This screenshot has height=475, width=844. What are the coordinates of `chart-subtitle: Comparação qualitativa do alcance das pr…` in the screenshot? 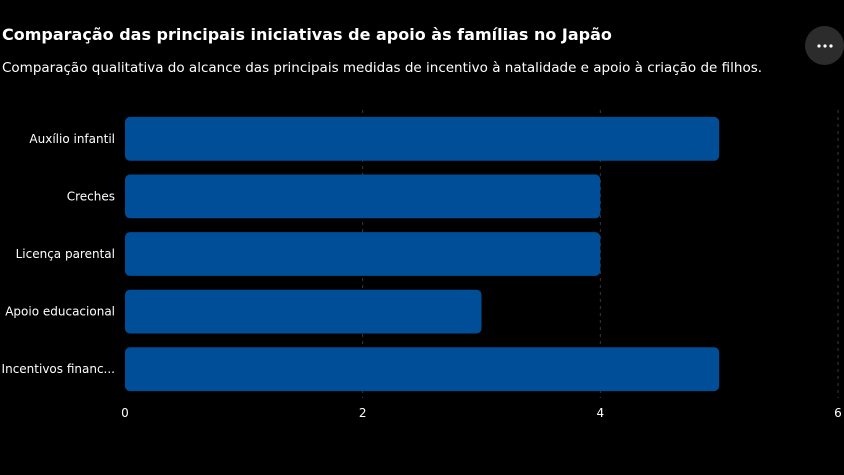 It's located at (382, 68).